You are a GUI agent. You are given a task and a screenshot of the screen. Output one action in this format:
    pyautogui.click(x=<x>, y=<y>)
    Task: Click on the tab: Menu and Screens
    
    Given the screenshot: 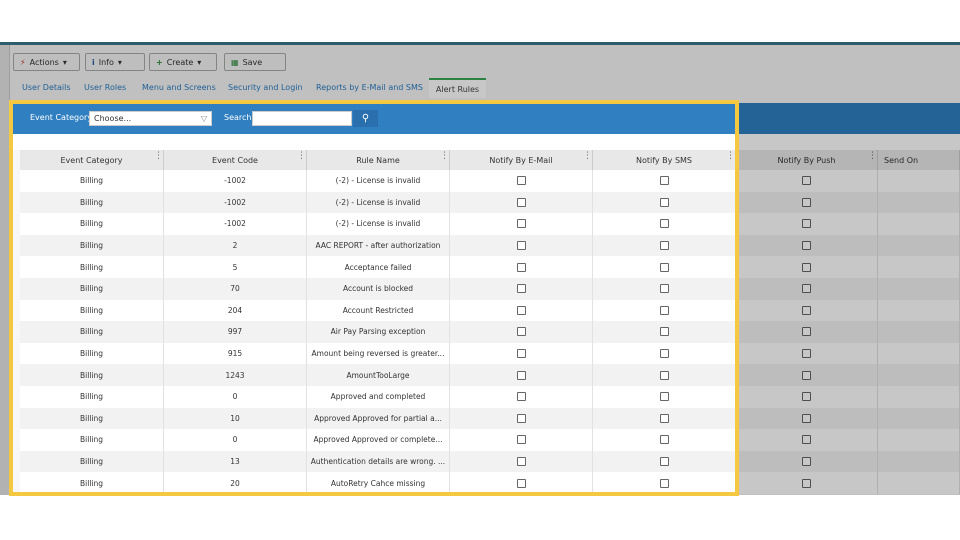 What is the action you would take?
    pyautogui.click(x=179, y=87)
    